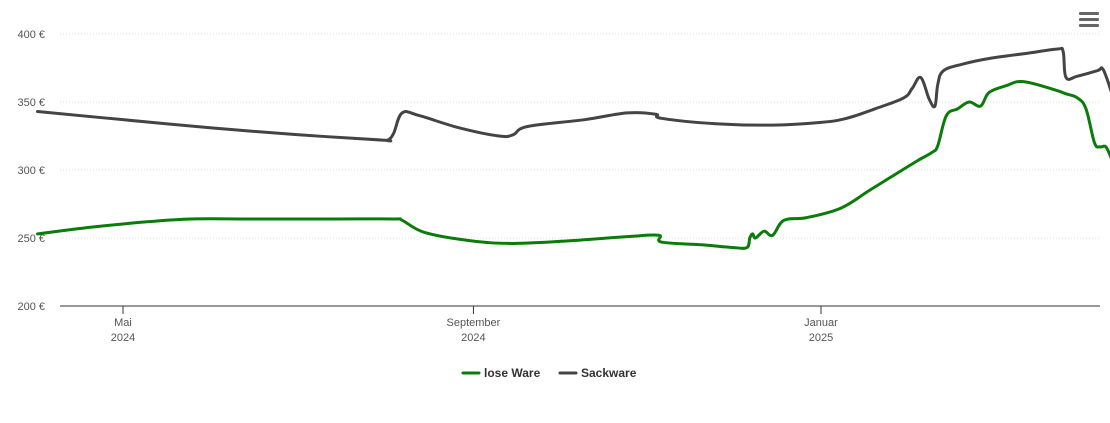  What do you see at coordinates (31, 35) in the screenshot?
I see `y-tick-label: 400 €` at bounding box center [31, 35].